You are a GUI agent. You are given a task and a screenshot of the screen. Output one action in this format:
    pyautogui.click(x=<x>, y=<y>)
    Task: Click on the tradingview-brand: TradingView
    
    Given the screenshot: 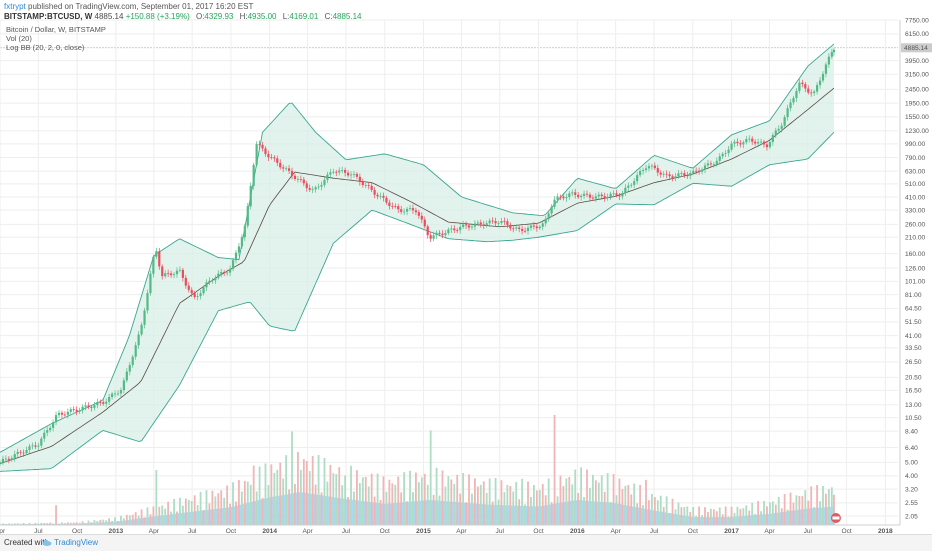 What is the action you would take?
    pyautogui.click(x=76, y=542)
    